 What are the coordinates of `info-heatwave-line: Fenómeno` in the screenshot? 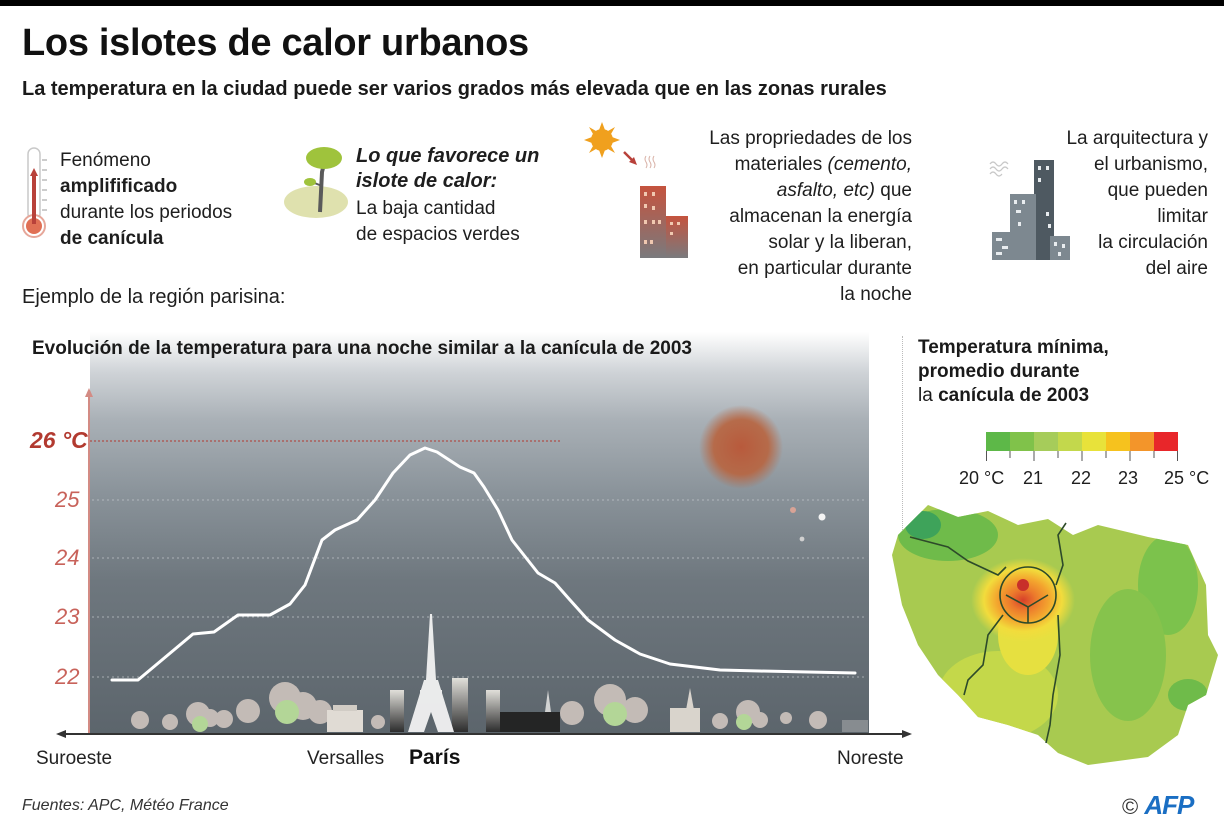 It's located at (105, 160).